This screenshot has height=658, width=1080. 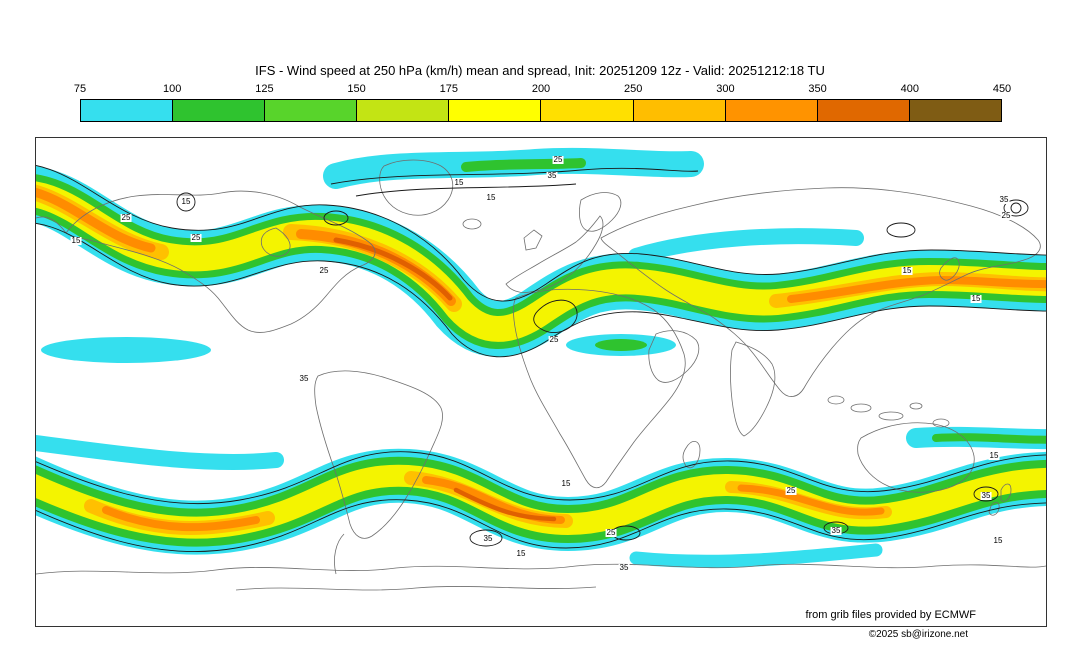 I want to click on colorbar-tick-label: 400, so click(x=909, y=89).